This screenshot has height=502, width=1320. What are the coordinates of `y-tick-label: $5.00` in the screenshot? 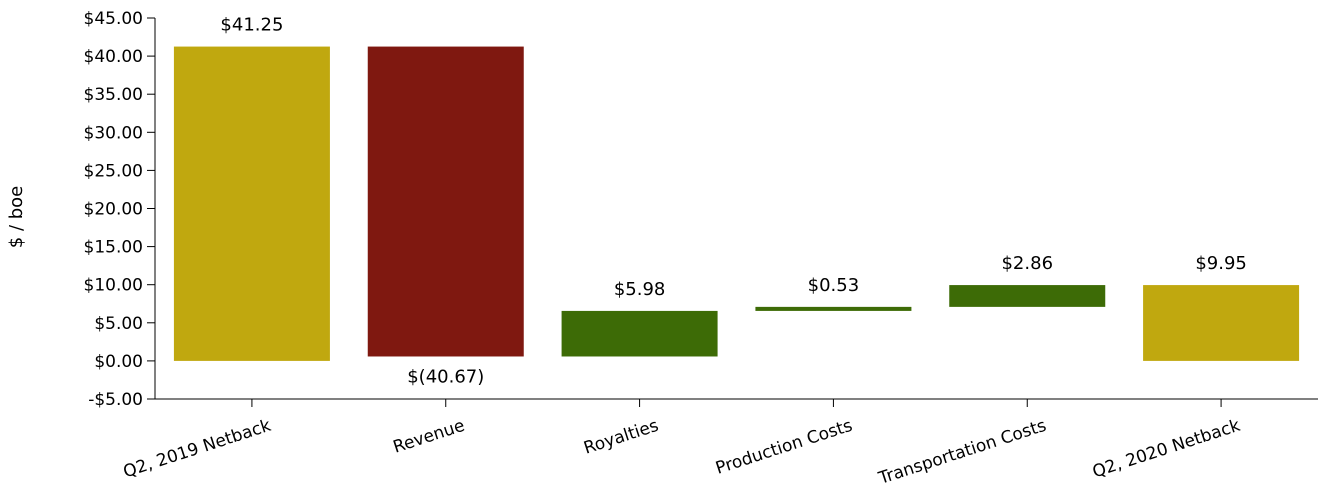 It's located at (118, 324).